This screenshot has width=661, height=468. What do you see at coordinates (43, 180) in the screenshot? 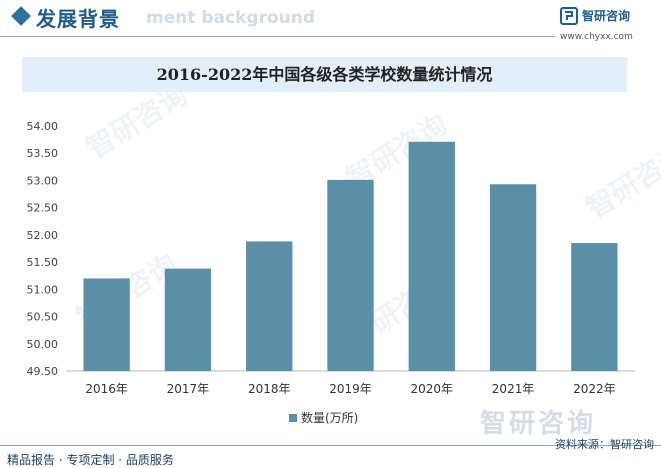
I see `y-tick-label: 53.00` at bounding box center [43, 180].